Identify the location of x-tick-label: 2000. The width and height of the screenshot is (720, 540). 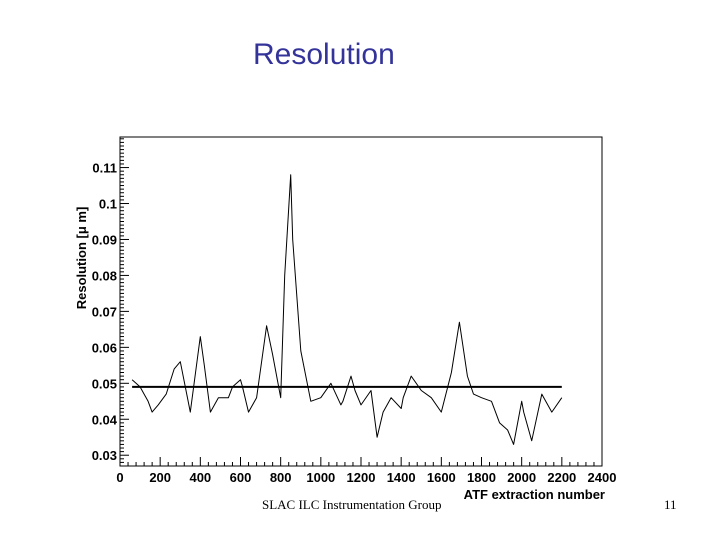
(521, 477).